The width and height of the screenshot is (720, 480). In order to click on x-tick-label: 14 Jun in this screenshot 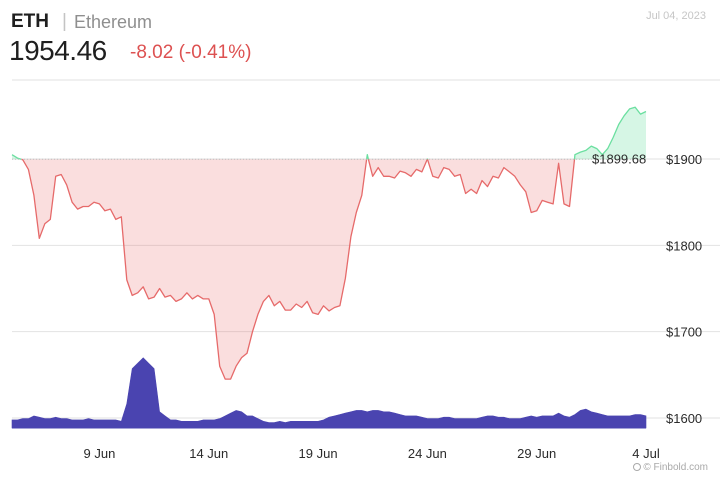, I will do `click(208, 453)`.